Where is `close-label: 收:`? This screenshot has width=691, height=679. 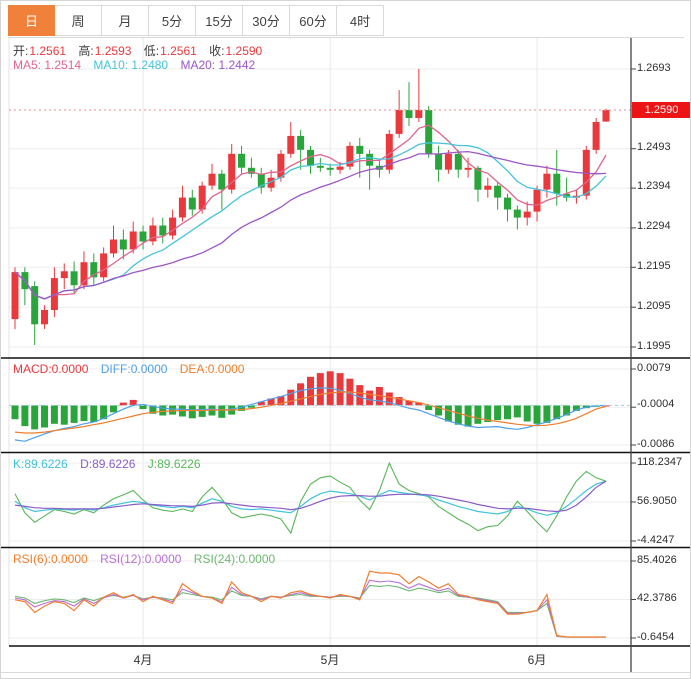
close-label: 收: is located at coordinates (217, 51).